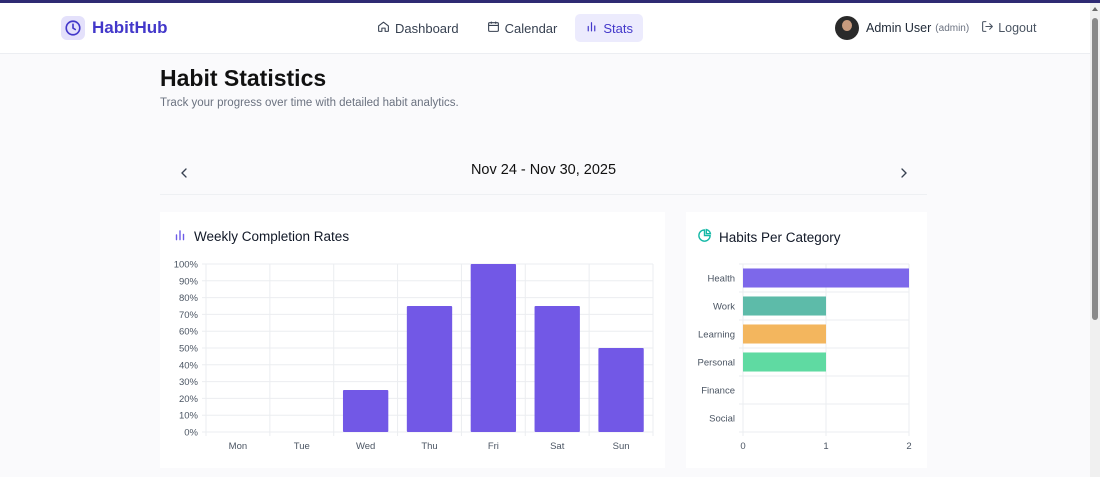  I want to click on page-title: Habit Statistics, so click(243, 78).